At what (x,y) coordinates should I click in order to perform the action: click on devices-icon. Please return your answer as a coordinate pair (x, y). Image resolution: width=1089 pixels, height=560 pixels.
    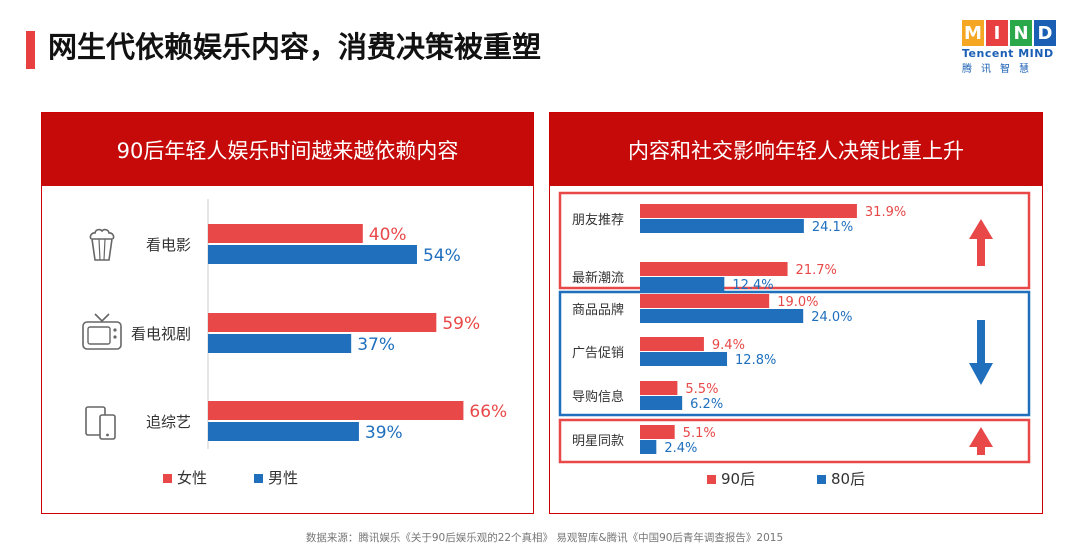
    Looking at the image, I should click on (100, 423).